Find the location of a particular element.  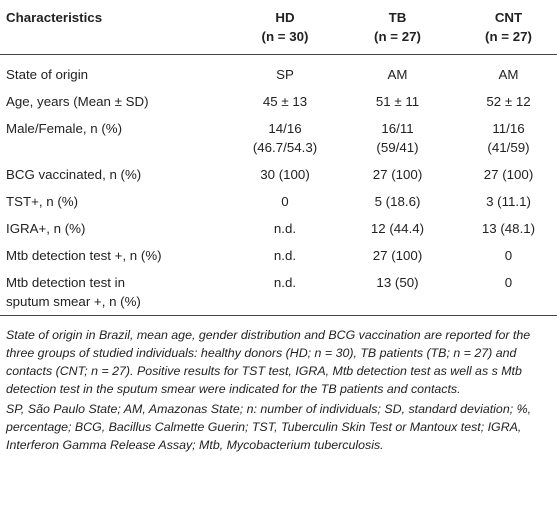

header-label: CNT is located at coordinates (508, 17).